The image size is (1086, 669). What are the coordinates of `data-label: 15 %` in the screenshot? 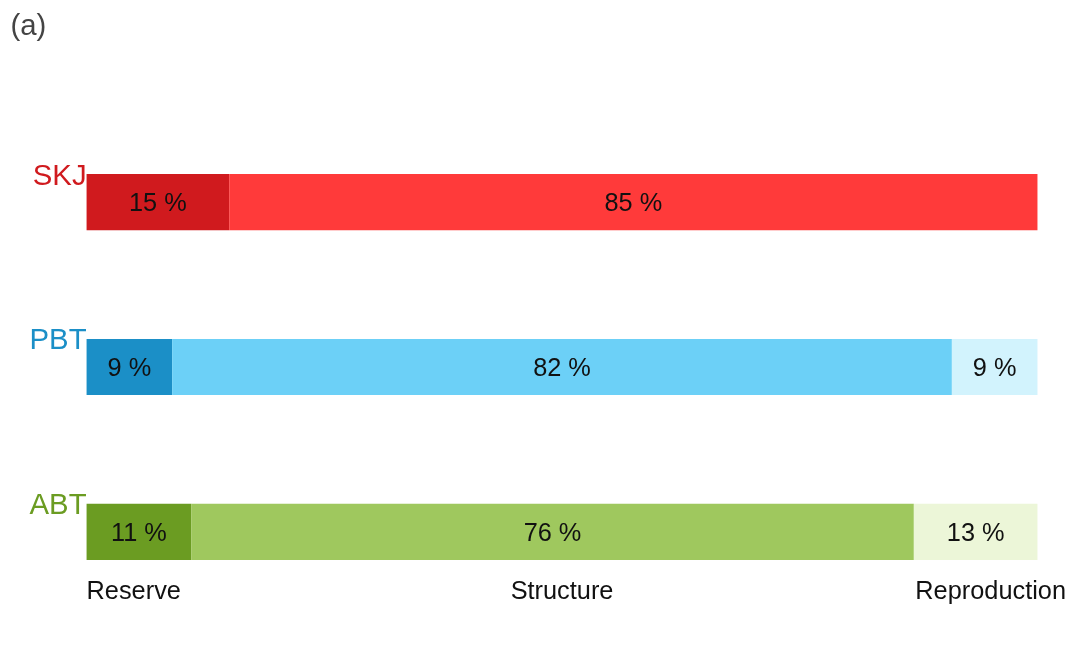 It's located at (158, 202).